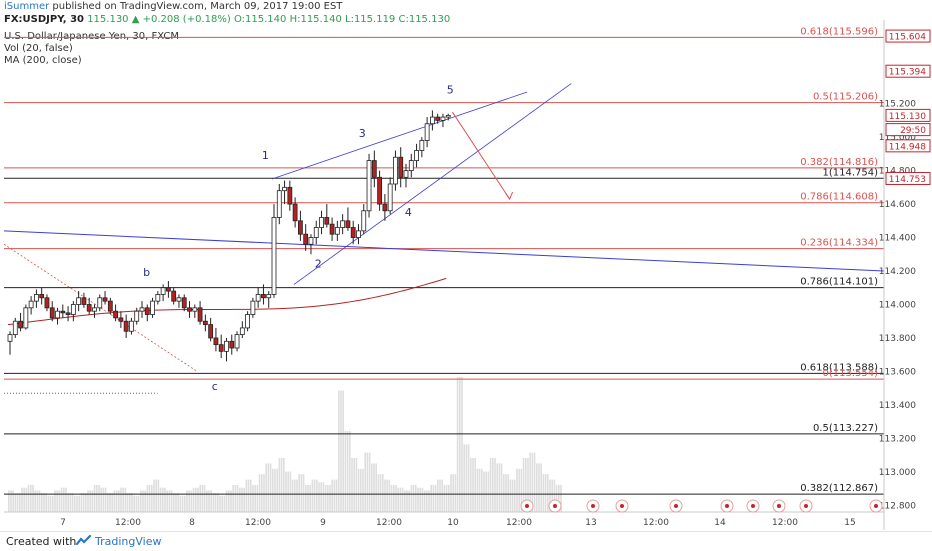  I want to click on indicator-volume: Vol (20, false), so click(38, 48).